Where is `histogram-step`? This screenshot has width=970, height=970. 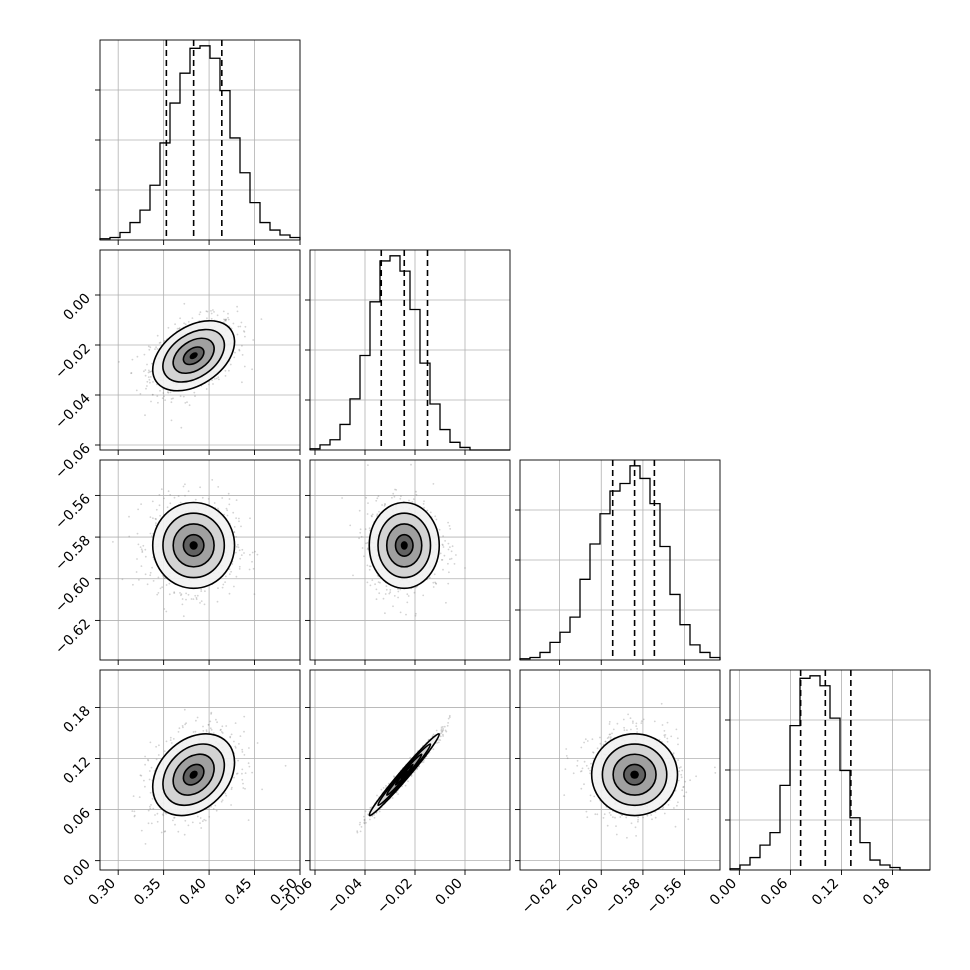
histogram-step is located at coordinates (200, 142).